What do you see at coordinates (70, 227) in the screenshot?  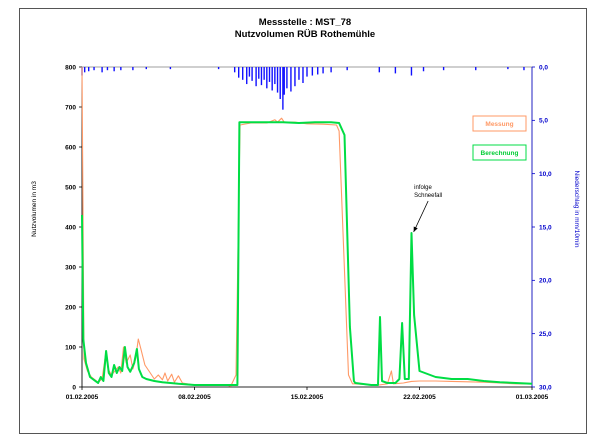 I see `y-tick-label: 400` at bounding box center [70, 227].